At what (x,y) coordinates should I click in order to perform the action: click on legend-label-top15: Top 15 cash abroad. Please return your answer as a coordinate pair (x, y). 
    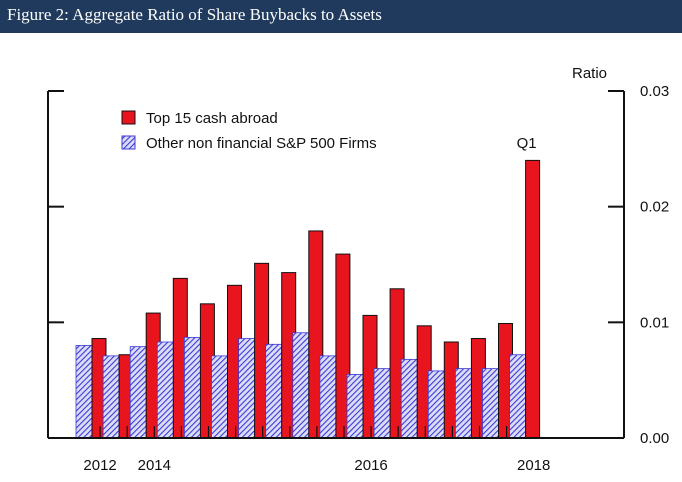
    Looking at the image, I should click on (212, 118).